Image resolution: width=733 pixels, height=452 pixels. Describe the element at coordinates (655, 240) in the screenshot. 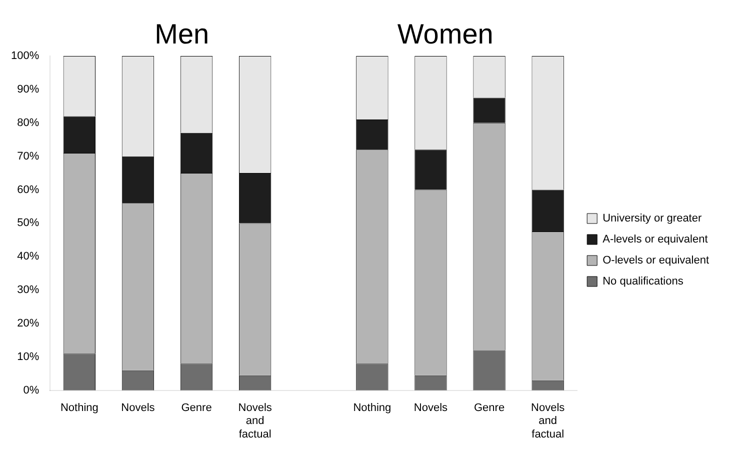

I see `legend-label: A-levels or equivalent` at that location.